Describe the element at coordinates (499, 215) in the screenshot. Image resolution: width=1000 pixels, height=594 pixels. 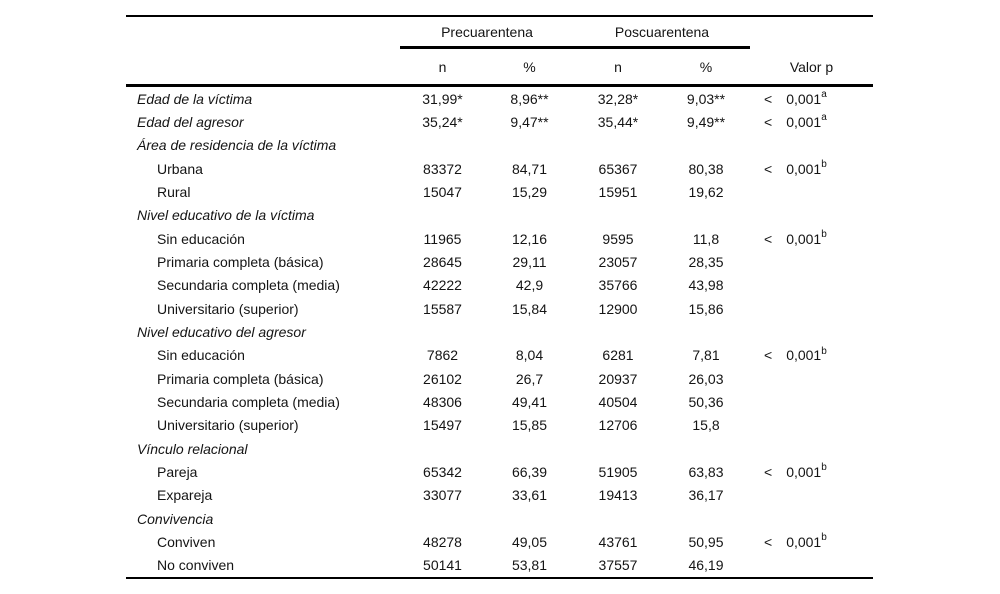
I see `table-row: Nivel educativo de la víctima` at that location.